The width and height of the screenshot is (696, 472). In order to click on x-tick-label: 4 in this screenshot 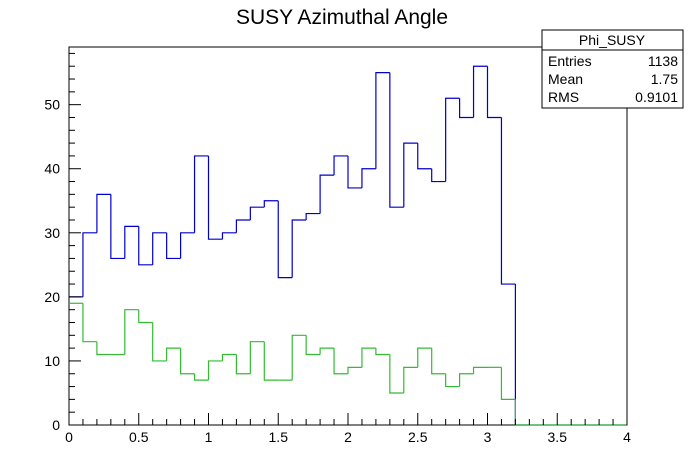, I will do `click(627, 437)`.